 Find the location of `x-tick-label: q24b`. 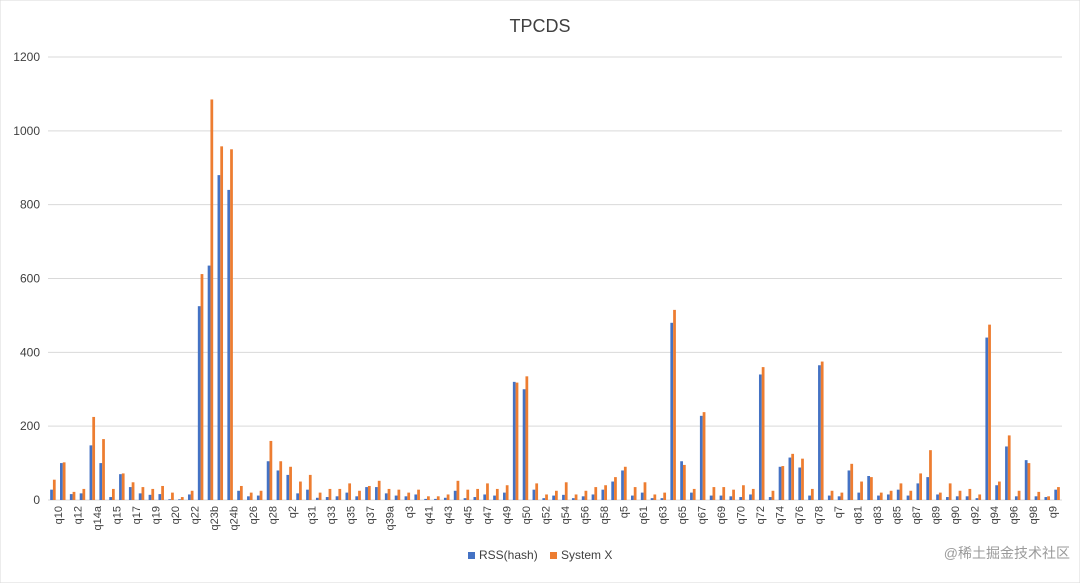

x-tick-label: q24b is located at coordinates (234, 518).